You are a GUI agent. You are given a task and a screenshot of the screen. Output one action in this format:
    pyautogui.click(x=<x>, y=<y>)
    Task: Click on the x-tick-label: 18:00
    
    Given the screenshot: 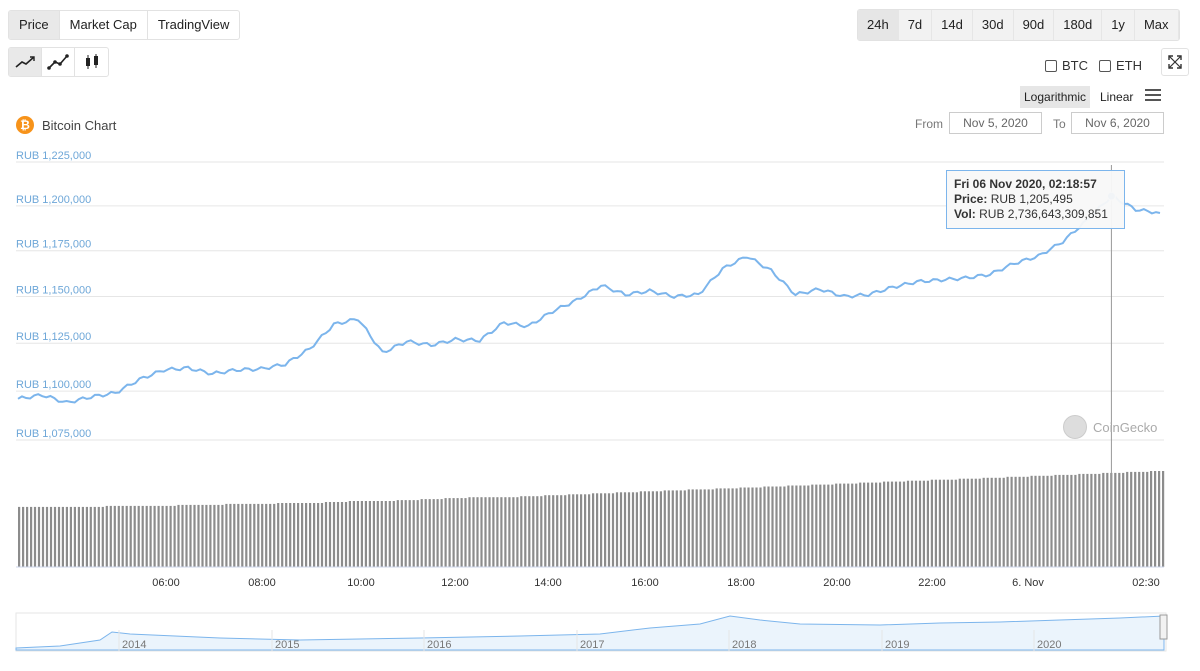 What is the action you would take?
    pyautogui.click(x=741, y=583)
    